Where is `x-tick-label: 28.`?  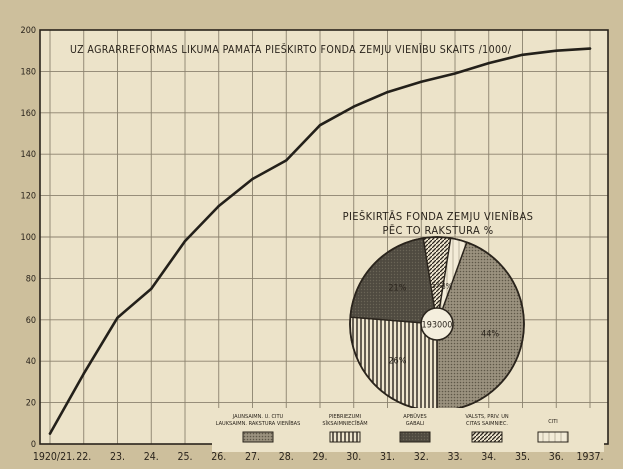
x-tick-label: 28. is located at coordinates (286, 457).